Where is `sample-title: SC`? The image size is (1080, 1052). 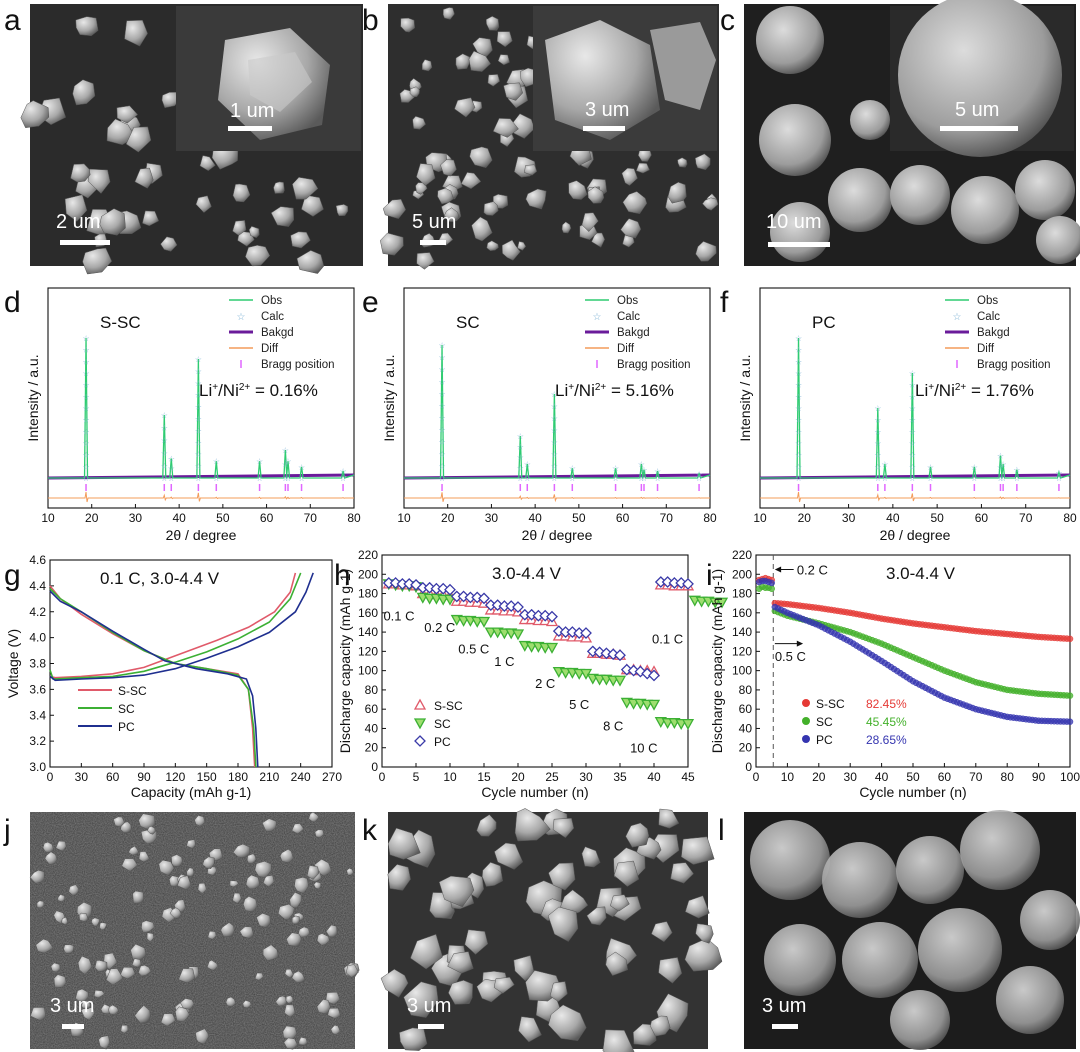 sample-title: SC is located at coordinates (468, 322).